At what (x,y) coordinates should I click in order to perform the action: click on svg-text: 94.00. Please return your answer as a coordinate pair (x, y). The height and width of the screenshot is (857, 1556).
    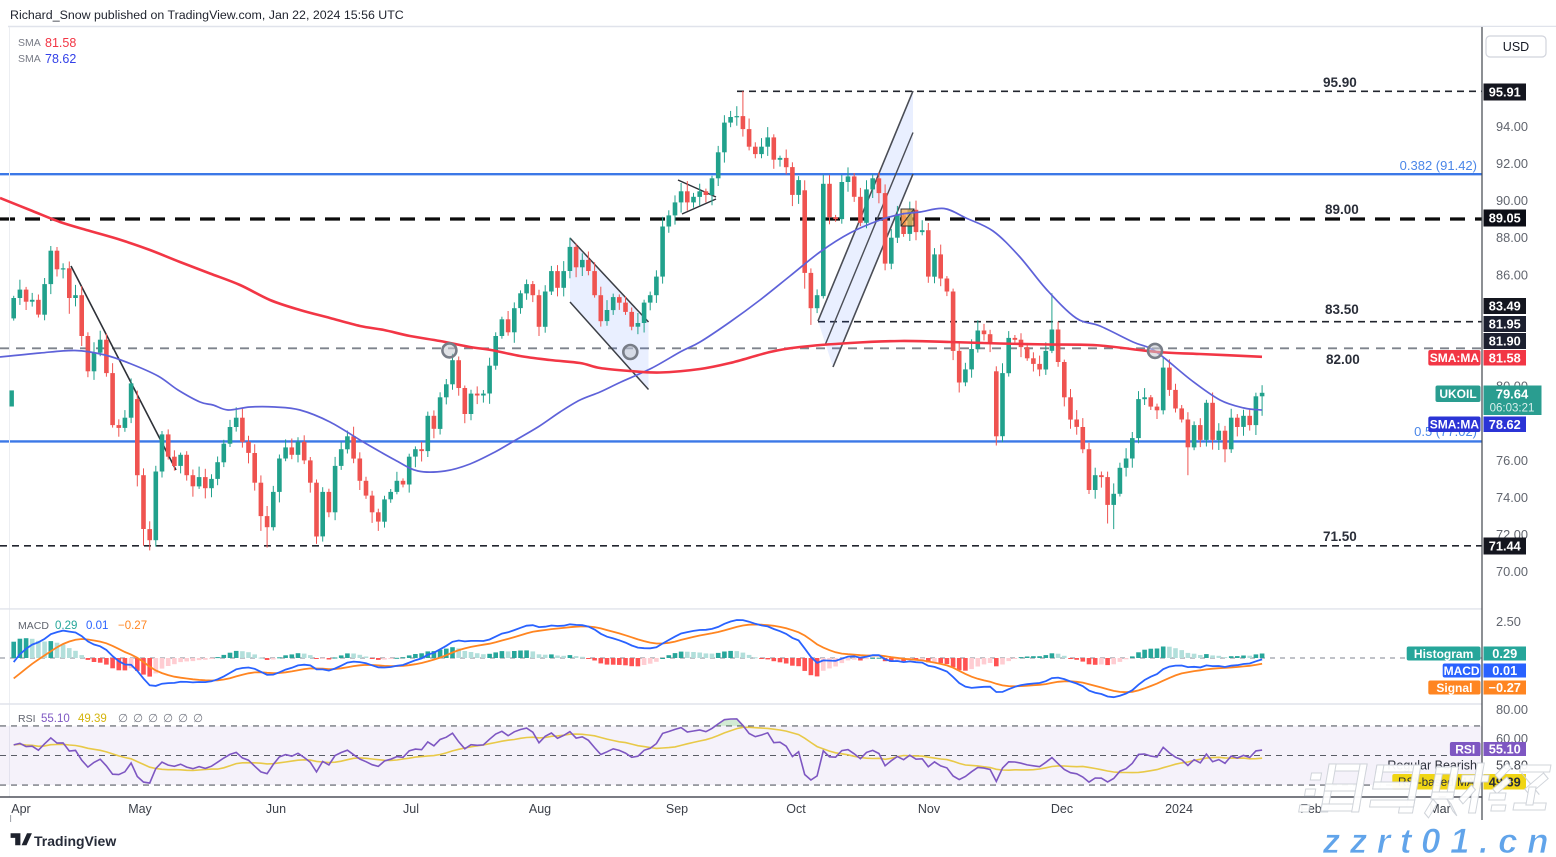
    Looking at the image, I should click on (1512, 126).